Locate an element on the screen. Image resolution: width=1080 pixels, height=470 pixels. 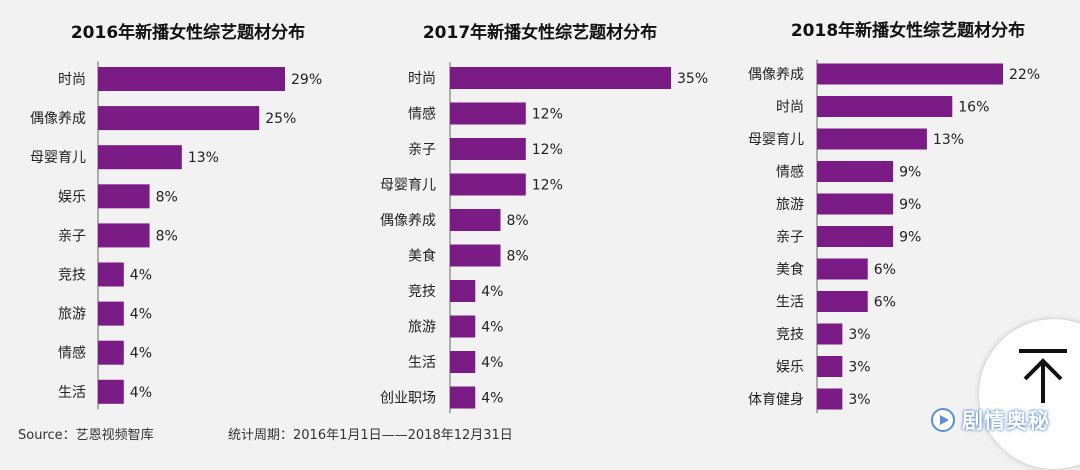
data-label: 29% is located at coordinates (306, 80).